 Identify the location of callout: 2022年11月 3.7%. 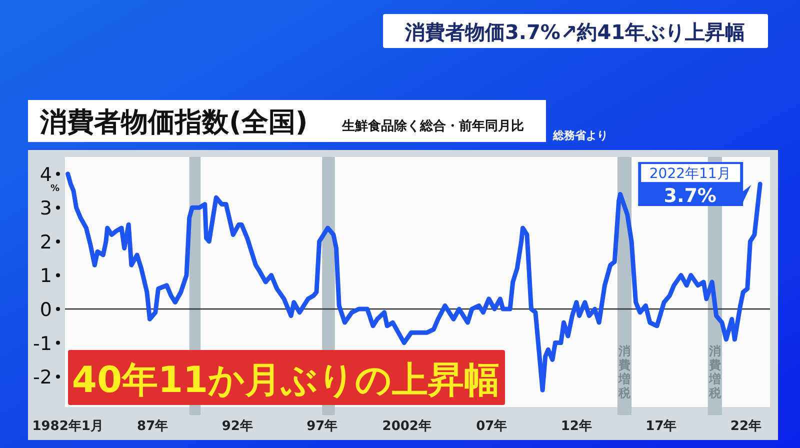
(695, 185).